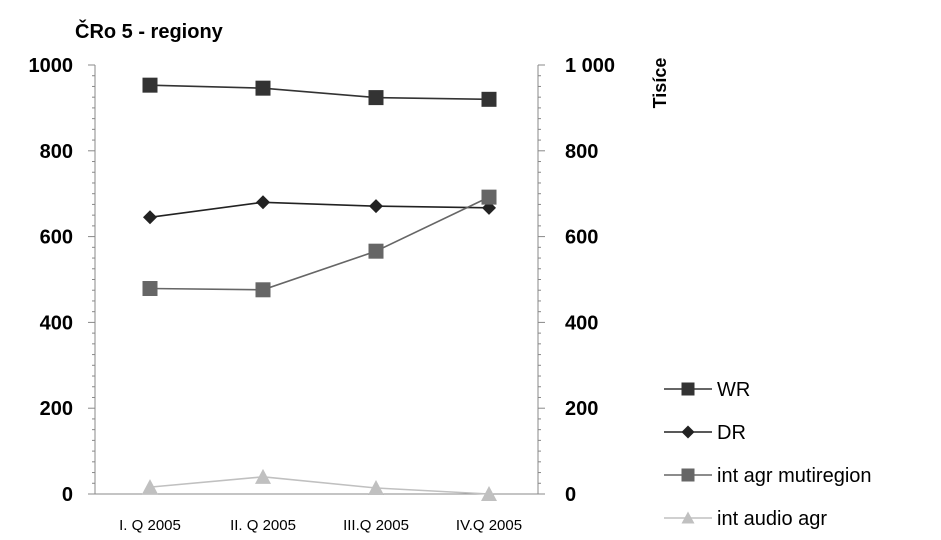 The width and height of the screenshot is (941, 540). What do you see at coordinates (67, 495) in the screenshot?
I see `left-tick-label: 0` at bounding box center [67, 495].